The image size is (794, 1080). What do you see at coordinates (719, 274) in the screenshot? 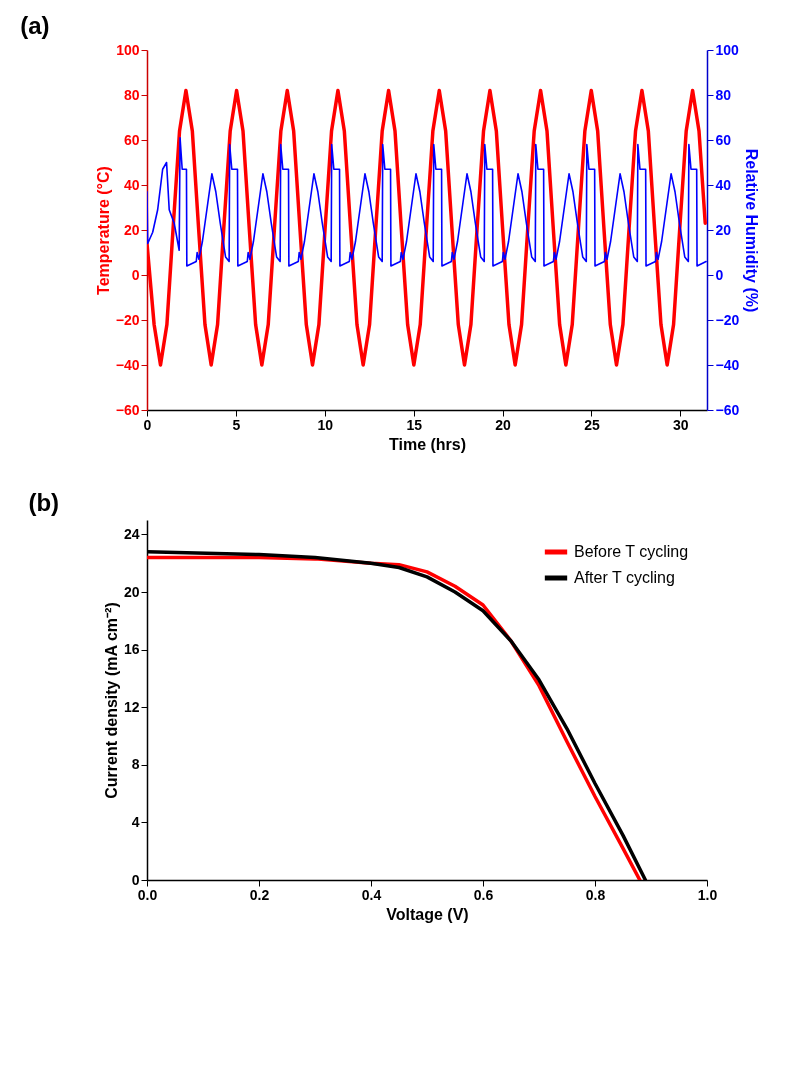
I see `y2-tick-label: 0` at bounding box center [719, 274].